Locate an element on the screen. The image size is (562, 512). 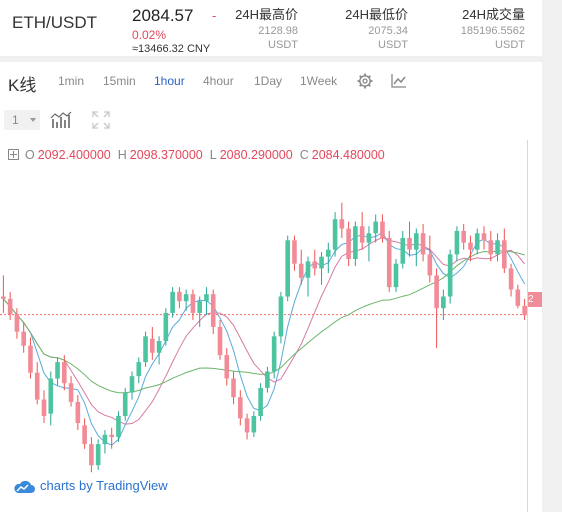
tab-1min: 1min is located at coordinates (71, 81).